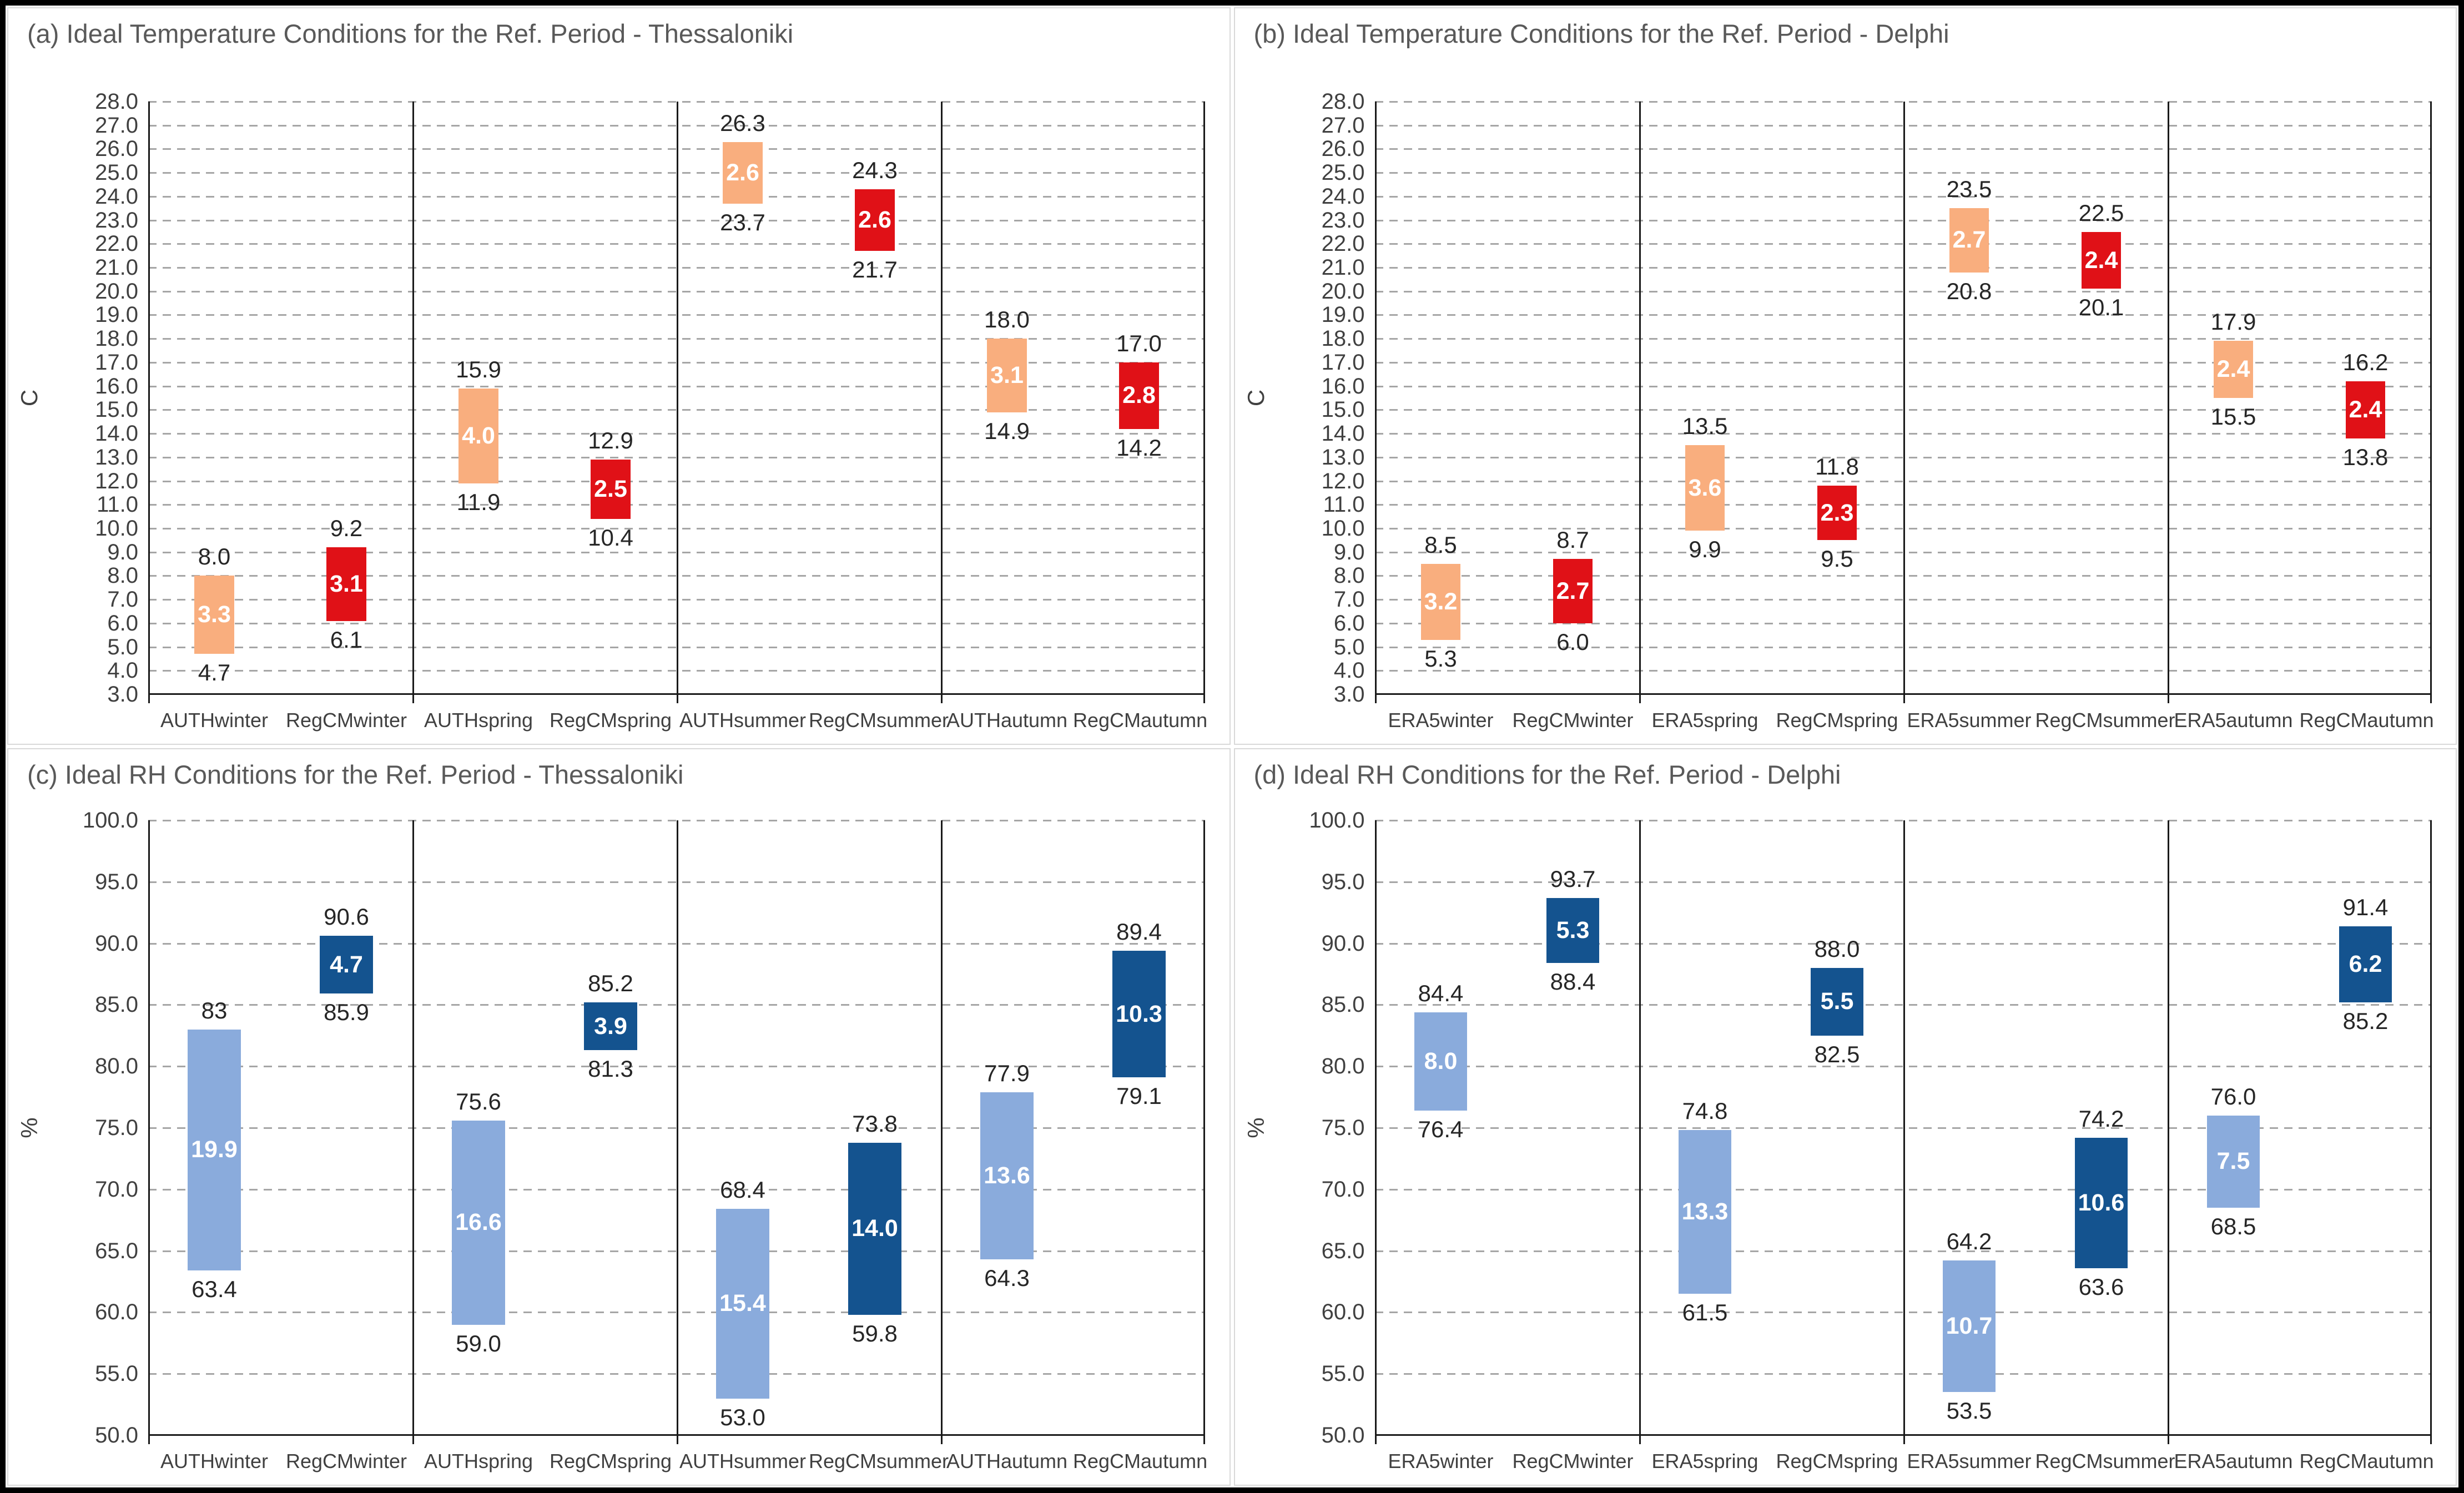  What do you see at coordinates (1349, 646) in the screenshot?
I see `y-tick-label: 5.0` at bounding box center [1349, 646].